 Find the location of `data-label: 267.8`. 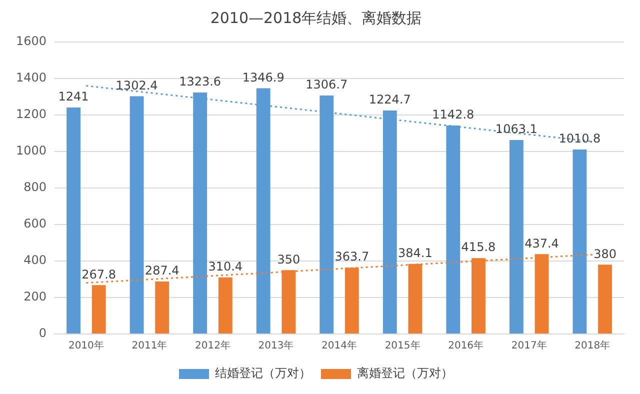

data-label: 267.8 is located at coordinates (99, 274).